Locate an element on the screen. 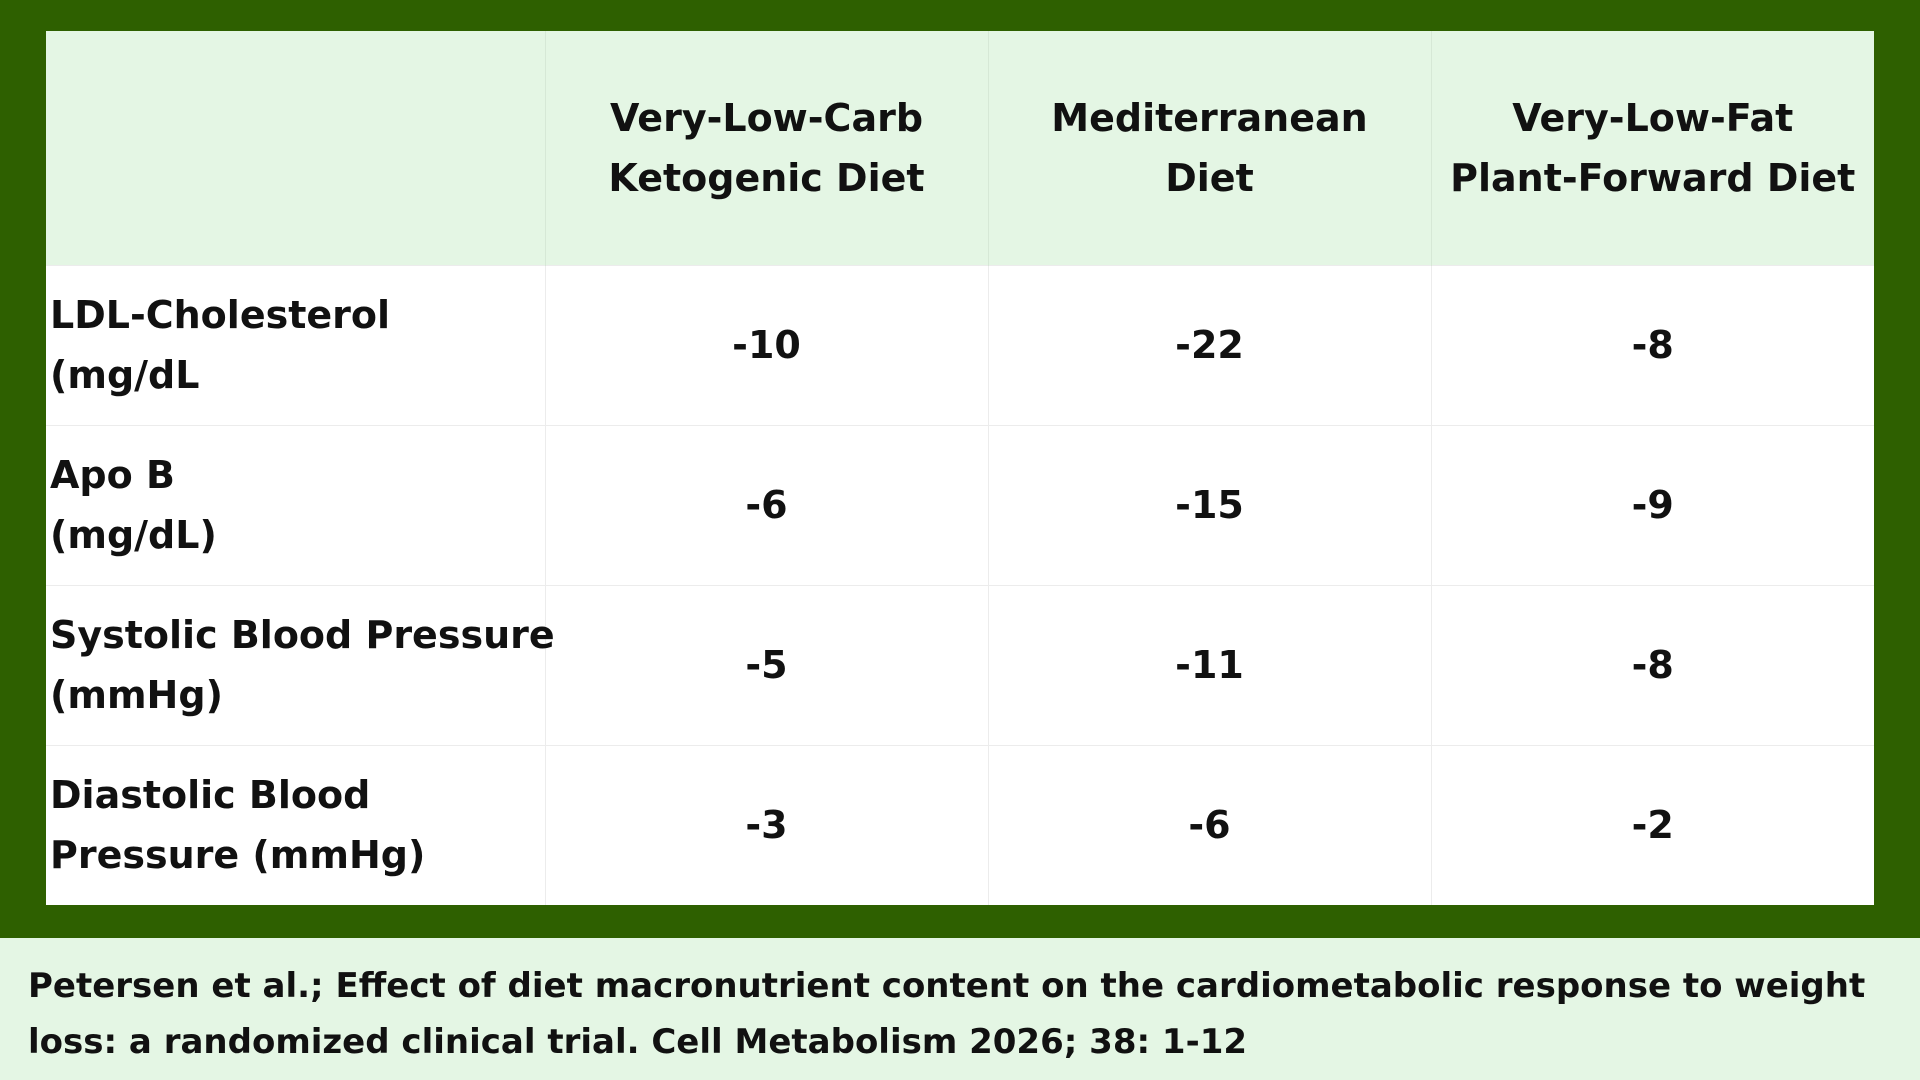 The image size is (1920, 1080). cell-value: -10 is located at coordinates (767, 344).